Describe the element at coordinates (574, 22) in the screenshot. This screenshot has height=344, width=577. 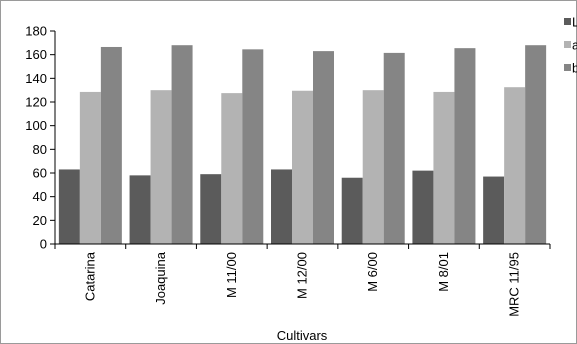
I see `legend-label-L: L` at that location.